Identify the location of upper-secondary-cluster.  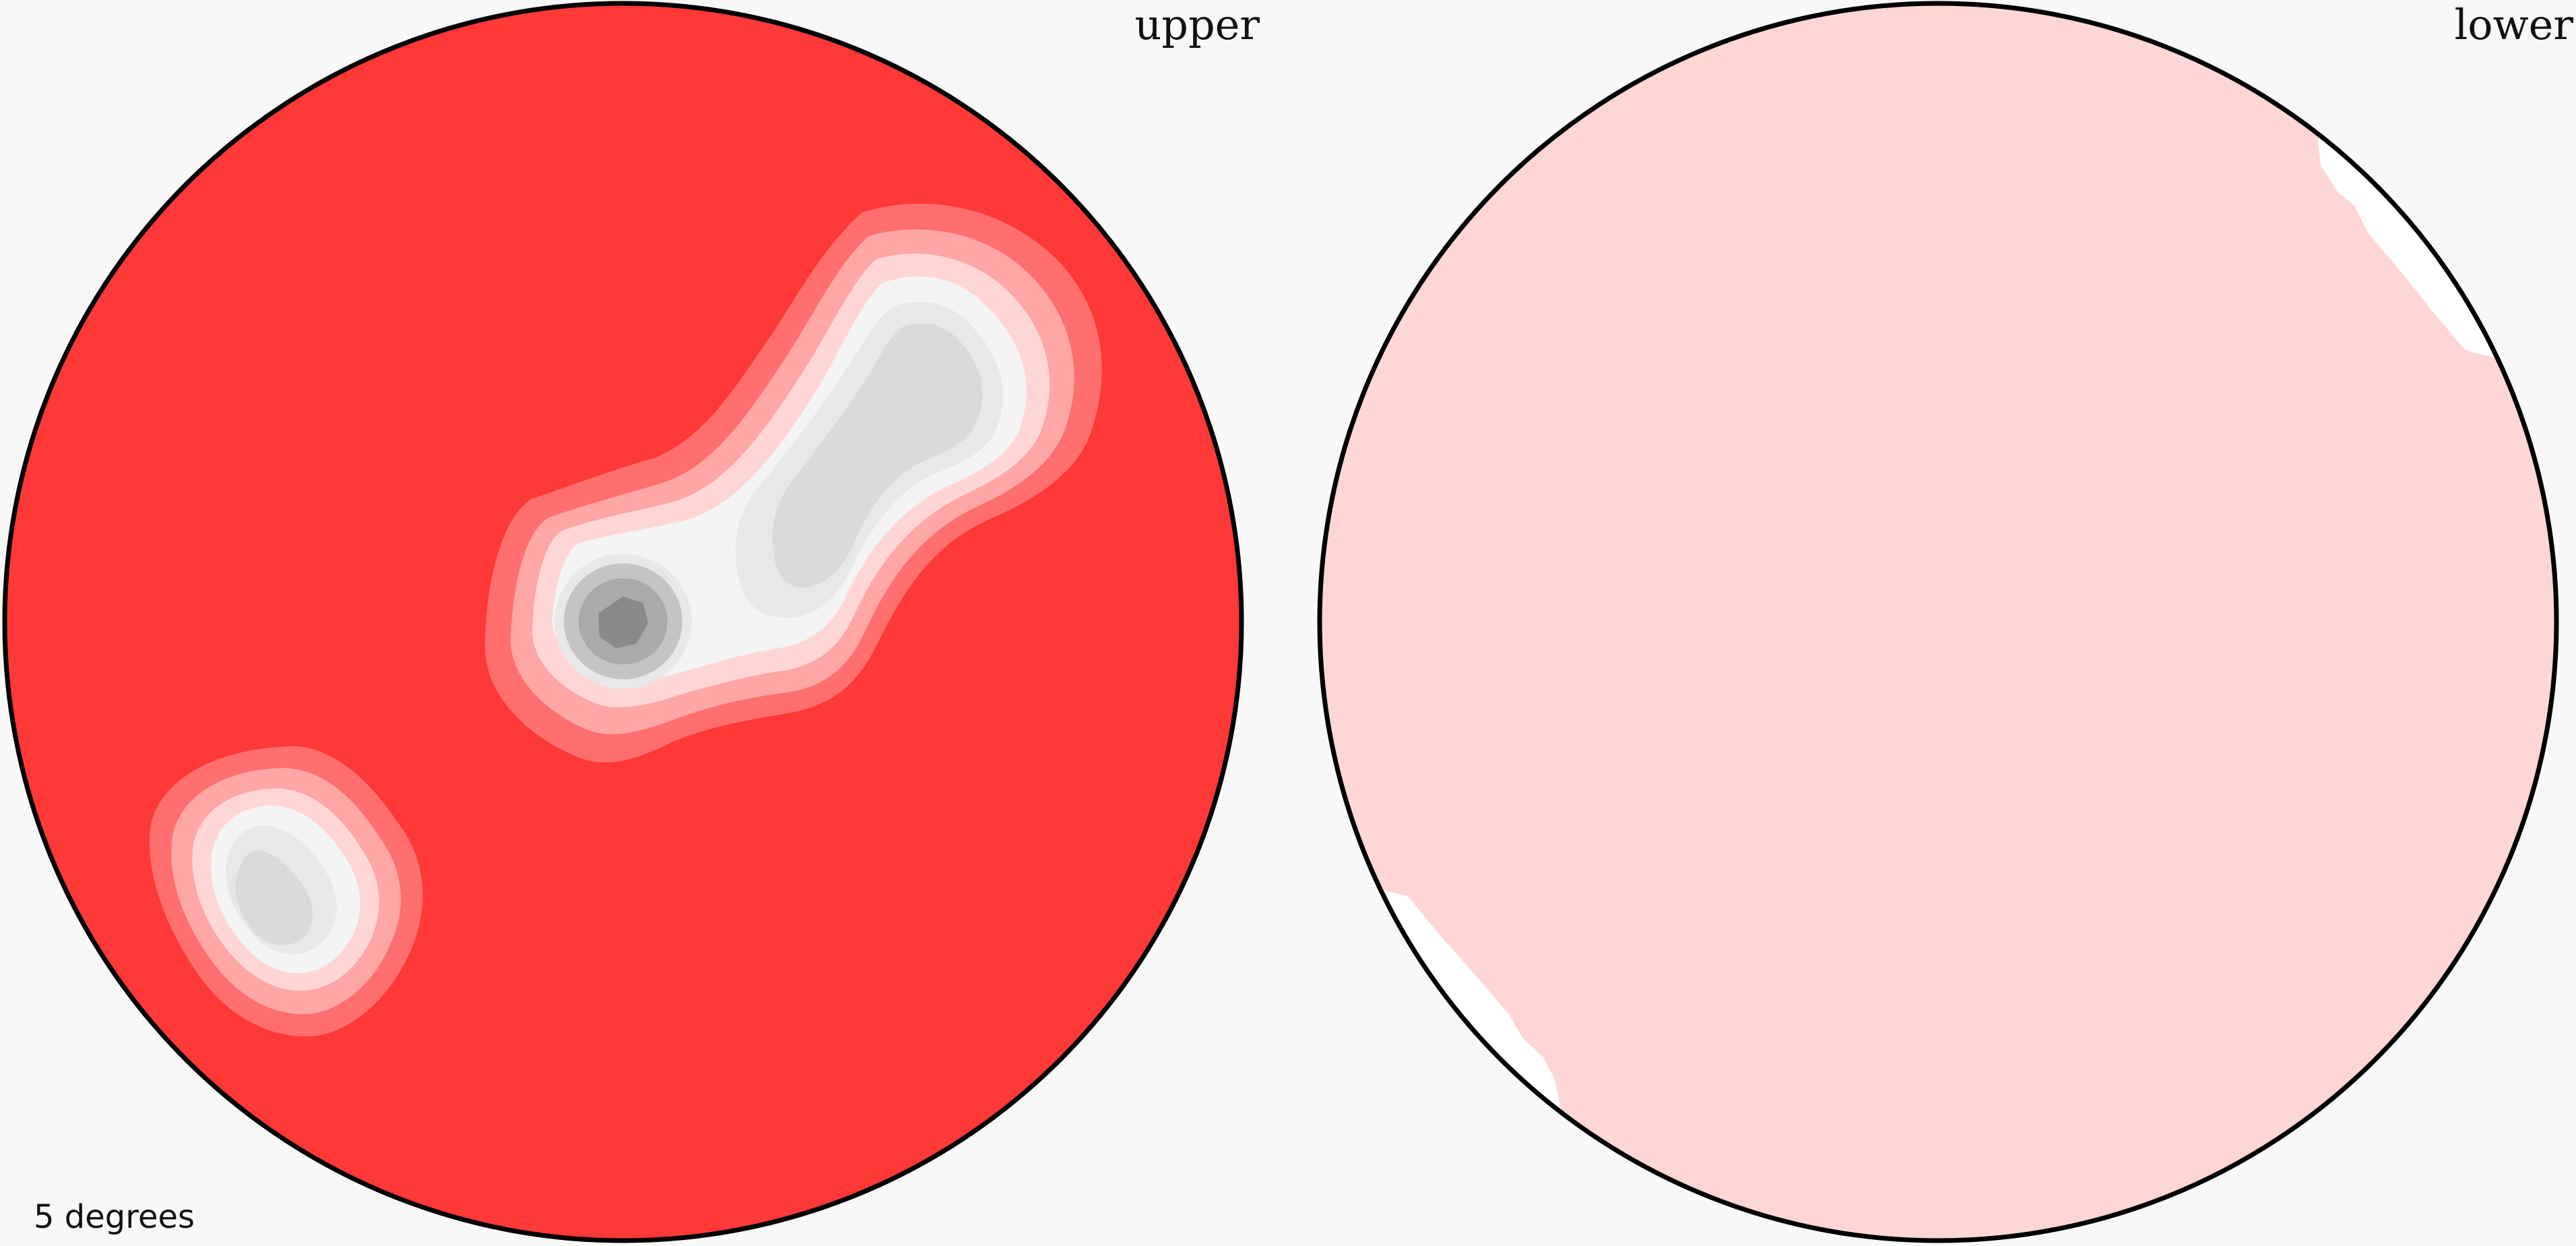
(286, 891).